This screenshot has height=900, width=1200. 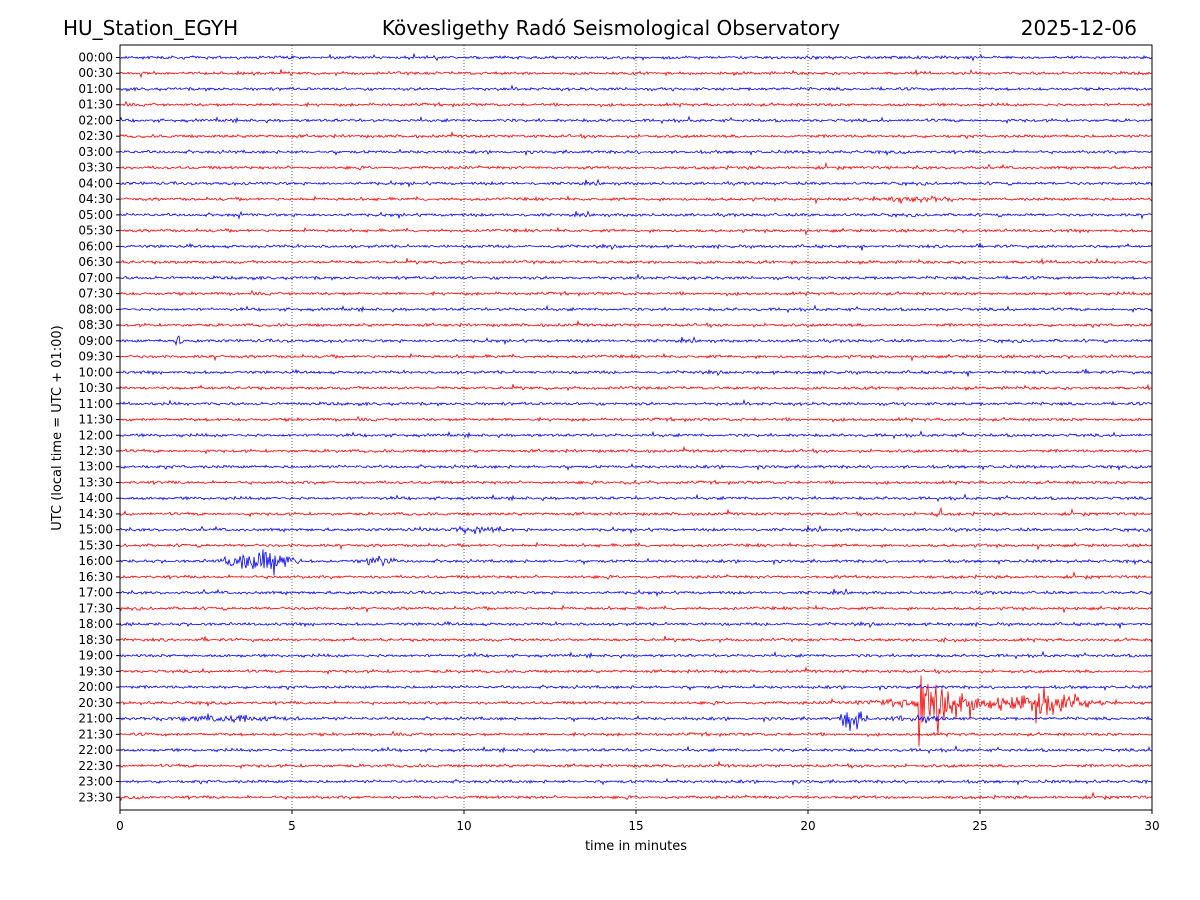 What do you see at coordinates (95, 766) in the screenshot?
I see `row-time-label: 22:30` at bounding box center [95, 766].